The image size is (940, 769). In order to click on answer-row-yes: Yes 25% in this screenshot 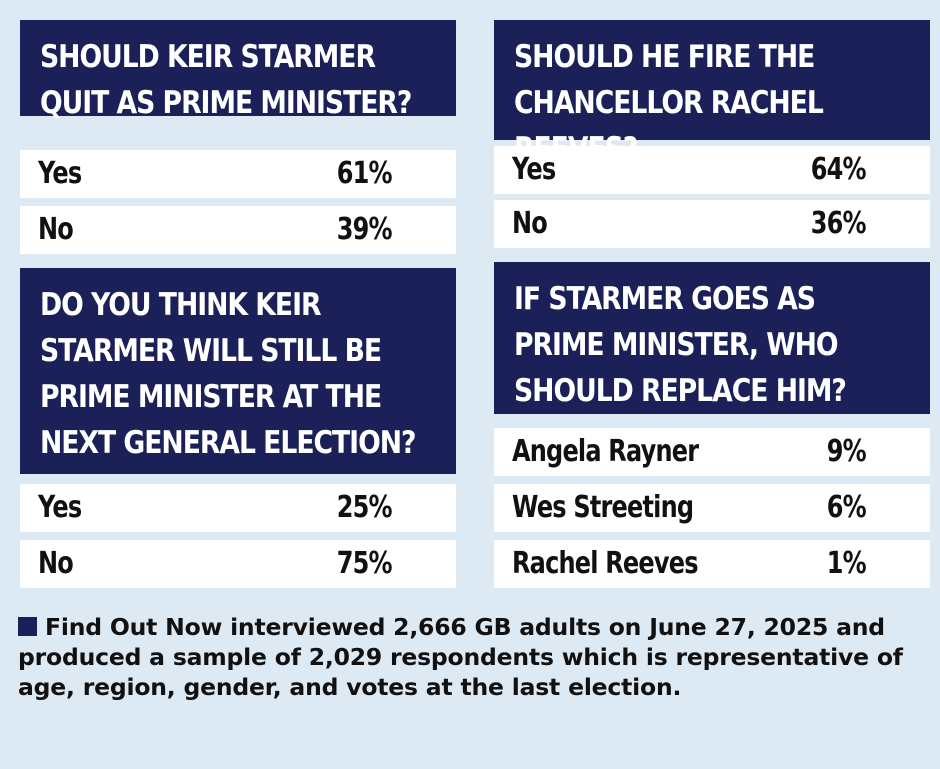, I will do `click(238, 508)`.